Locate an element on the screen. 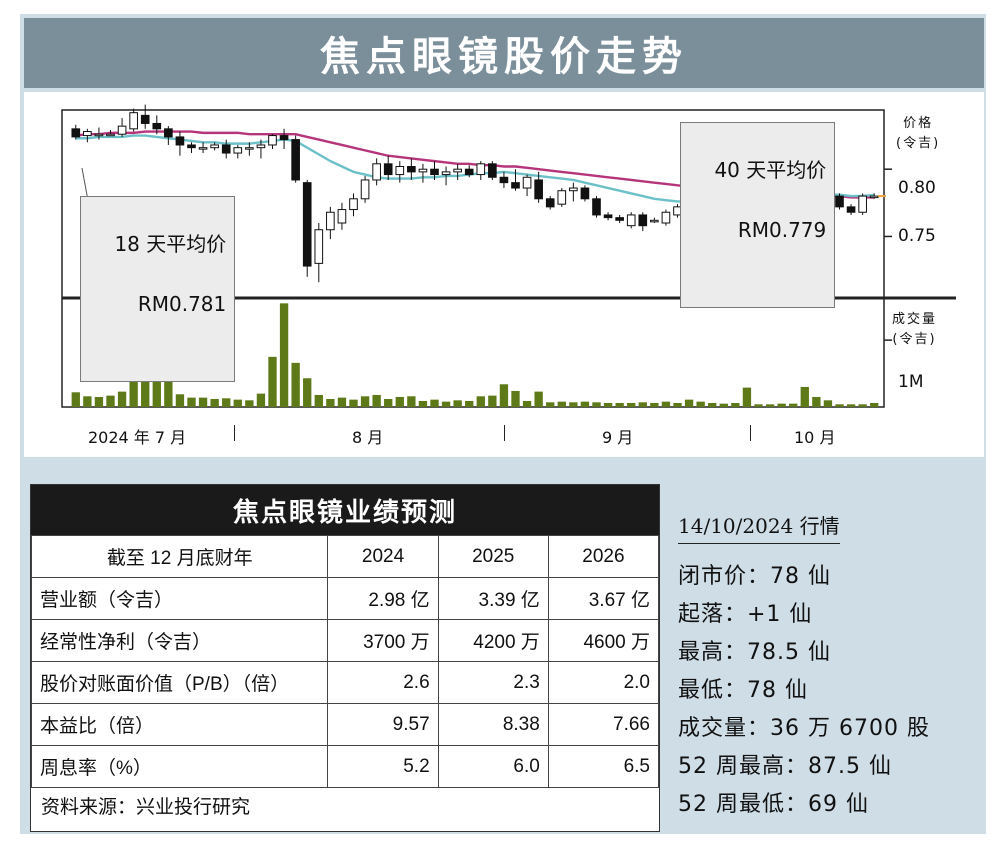 The height and width of the screenshot is (843, 1005). volume-axis-unit: 成交量 (令吉) is located at coordinates (914, 330).